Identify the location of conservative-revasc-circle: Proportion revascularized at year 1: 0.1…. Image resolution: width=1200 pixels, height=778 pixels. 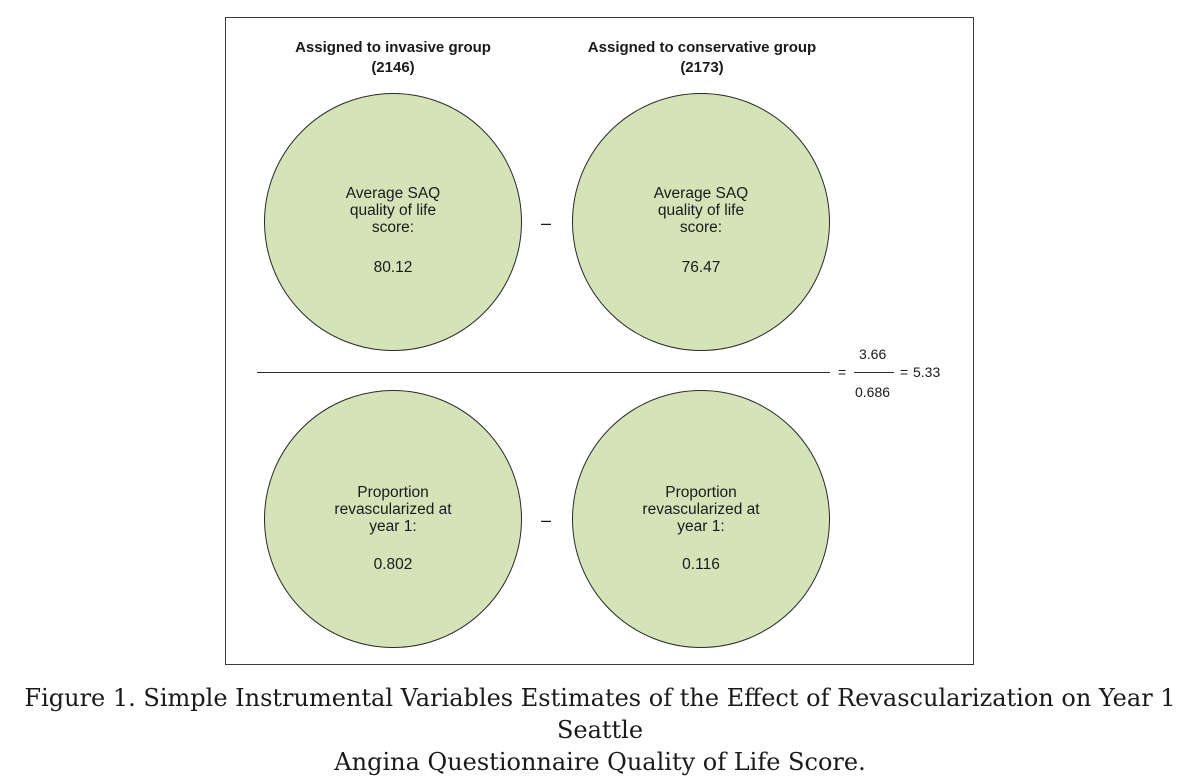
(701, 519).